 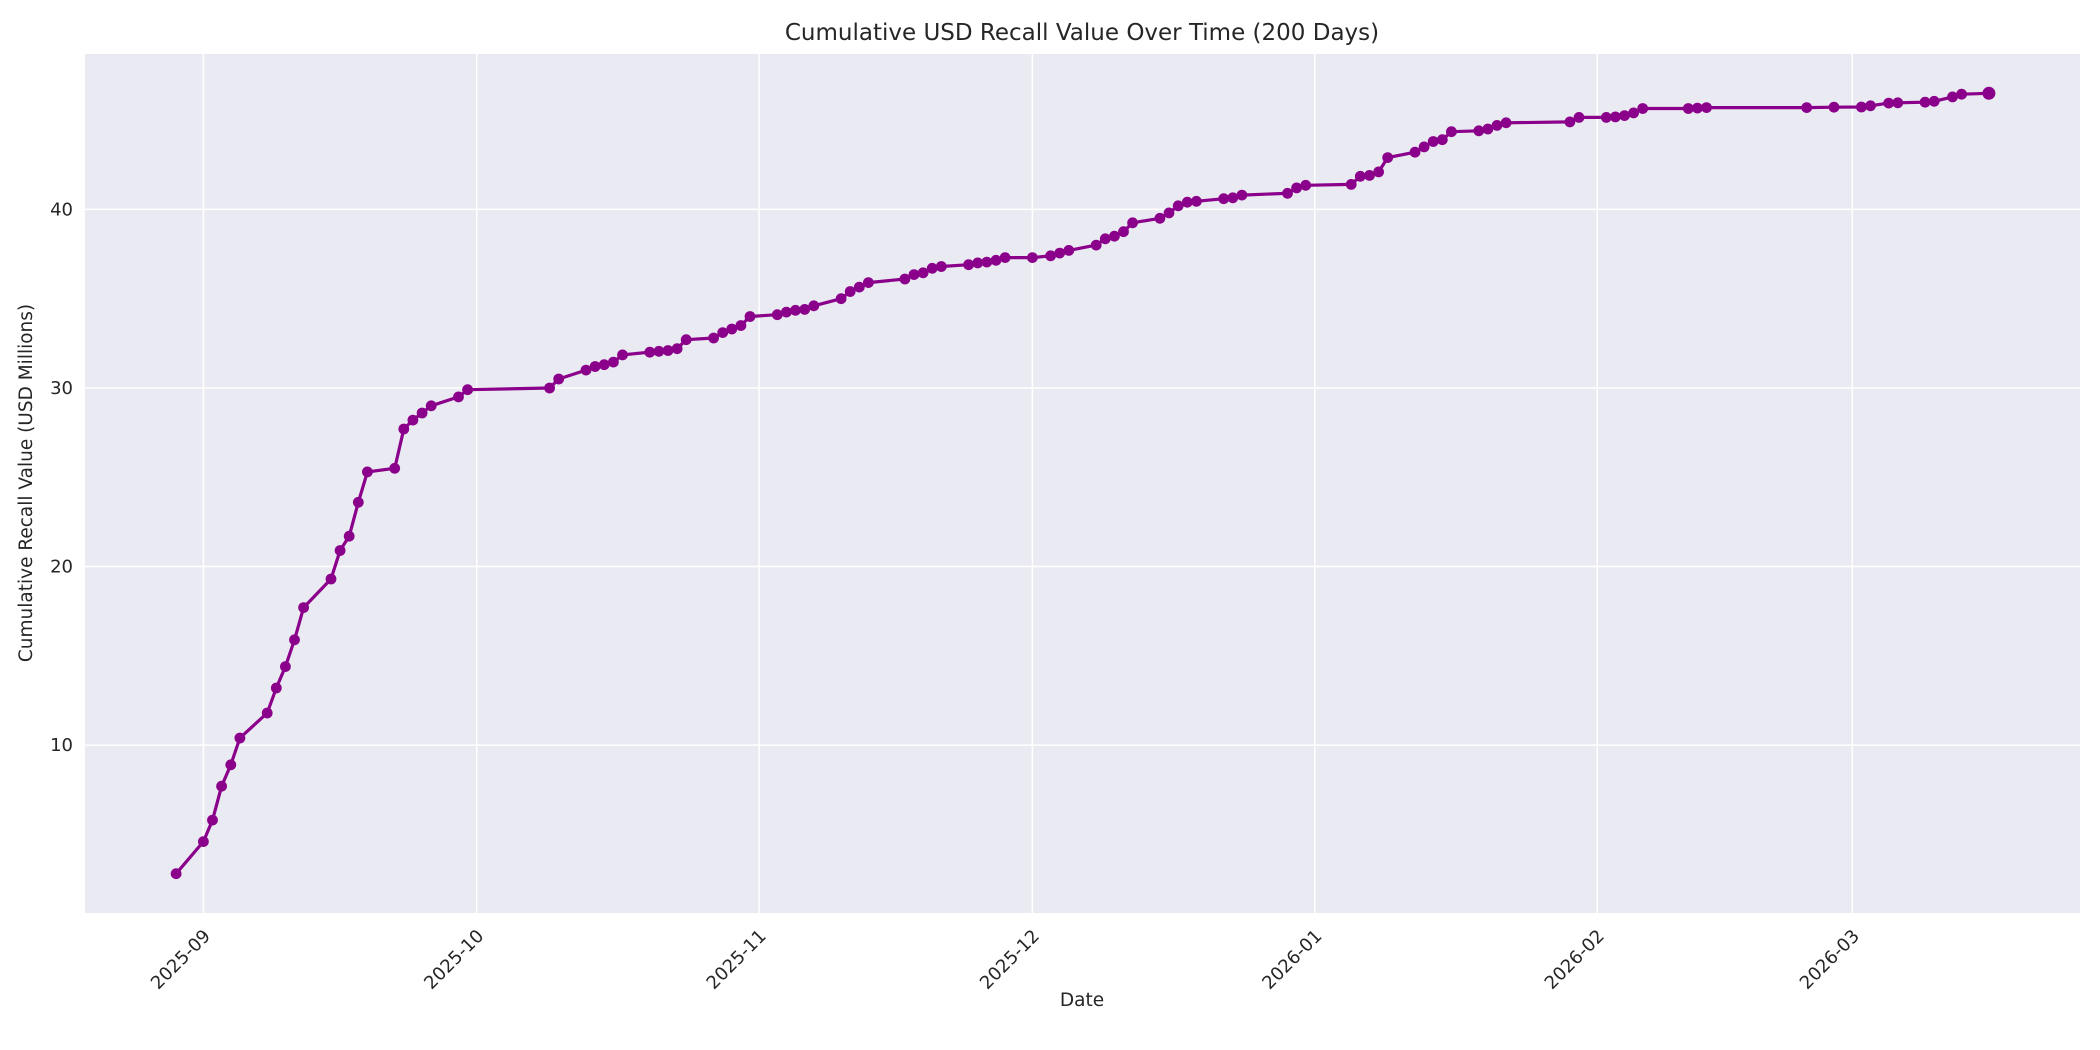 What do you see at coordinates (61, 209) in the screenshot?
I see `y-tick-label: 40` at bounding box center [61, 209].